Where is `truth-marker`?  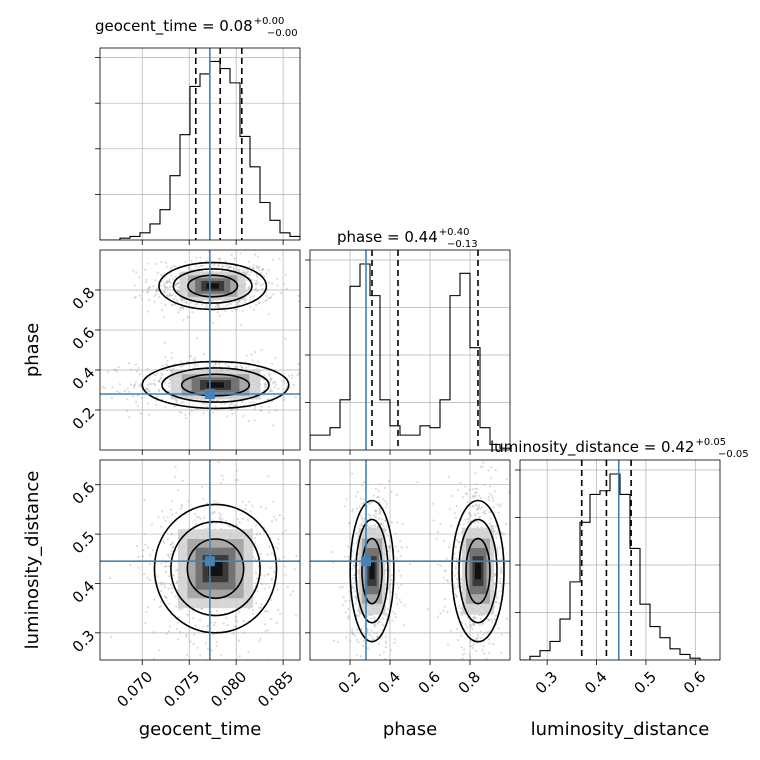 truth-marker is located at coordinates (366, 561).